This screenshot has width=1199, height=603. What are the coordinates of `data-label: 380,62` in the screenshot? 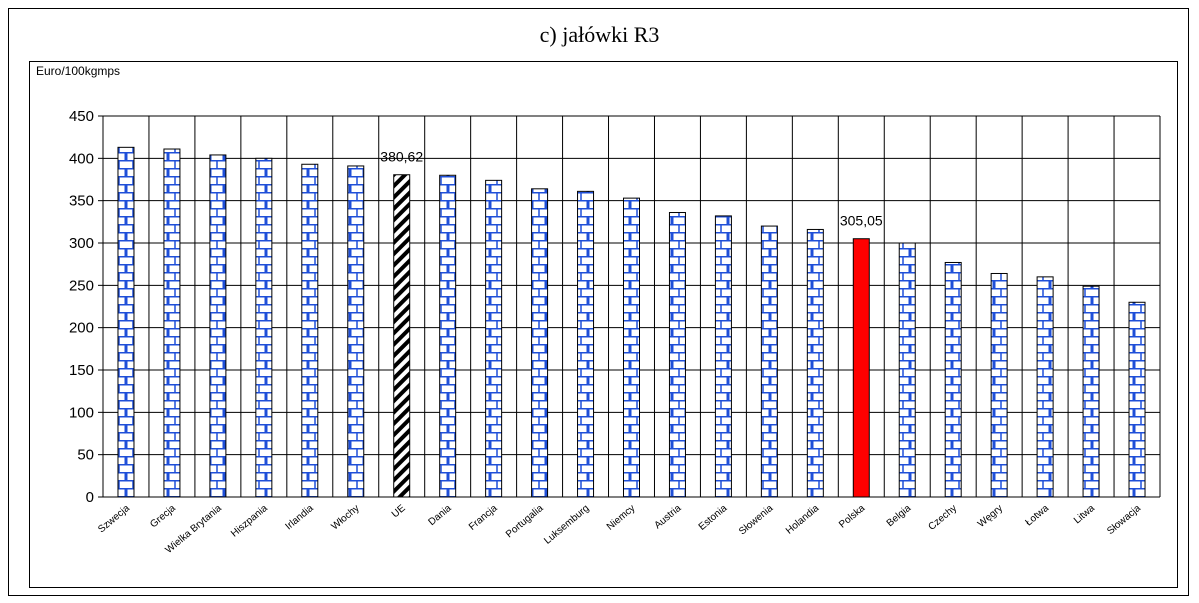 It's located at (401, 157).